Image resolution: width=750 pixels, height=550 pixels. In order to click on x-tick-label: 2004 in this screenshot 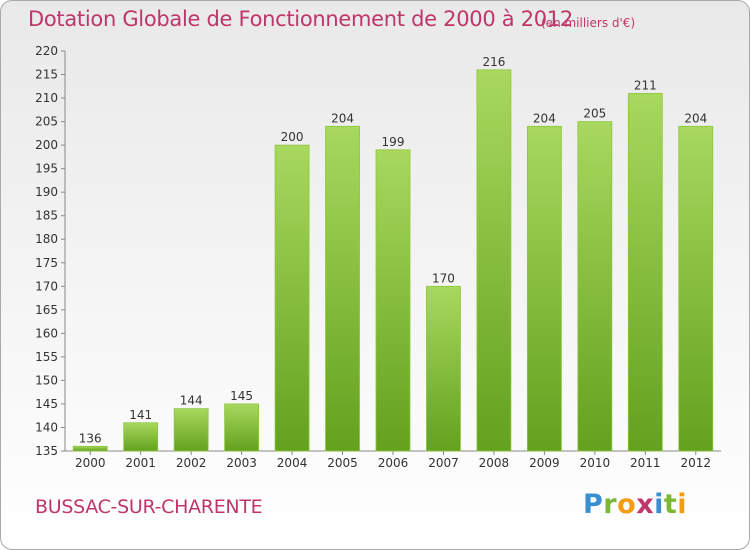, I will do `click(292, 463)`.